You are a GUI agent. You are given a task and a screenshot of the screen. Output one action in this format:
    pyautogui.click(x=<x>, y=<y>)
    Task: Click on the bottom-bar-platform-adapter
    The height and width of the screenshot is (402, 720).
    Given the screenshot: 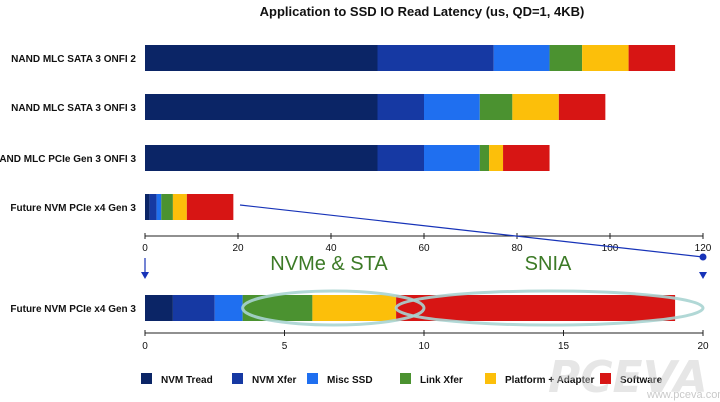 What is the action you would take?
    pyautogui.click(x=354, y=308)
    